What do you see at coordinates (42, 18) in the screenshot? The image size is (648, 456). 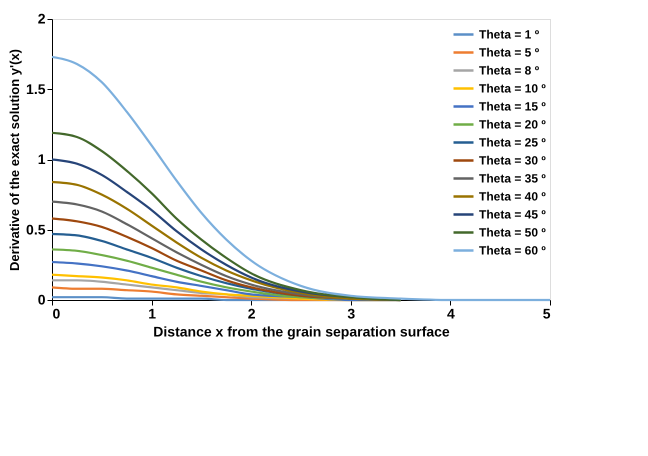 I see `y-tick-label: 2` at bounding box center [42, 18].